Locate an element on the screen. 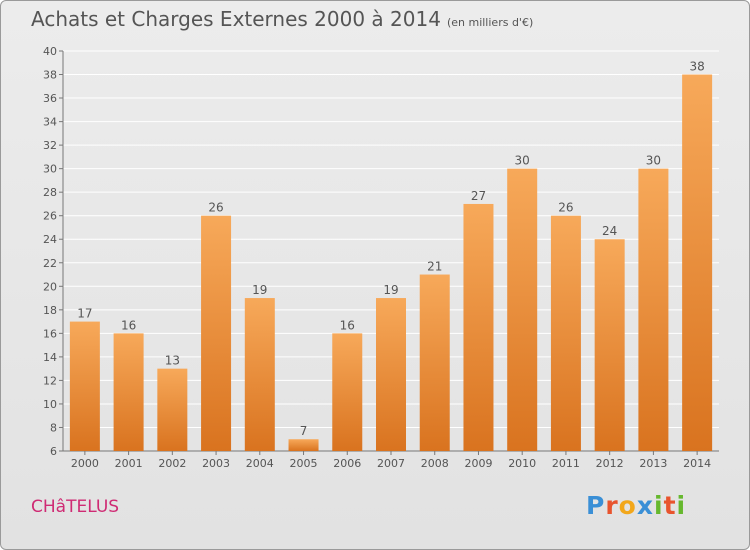 The image size is (750, 550). y-tick-label: 40 is located at coordinates (50, 51).